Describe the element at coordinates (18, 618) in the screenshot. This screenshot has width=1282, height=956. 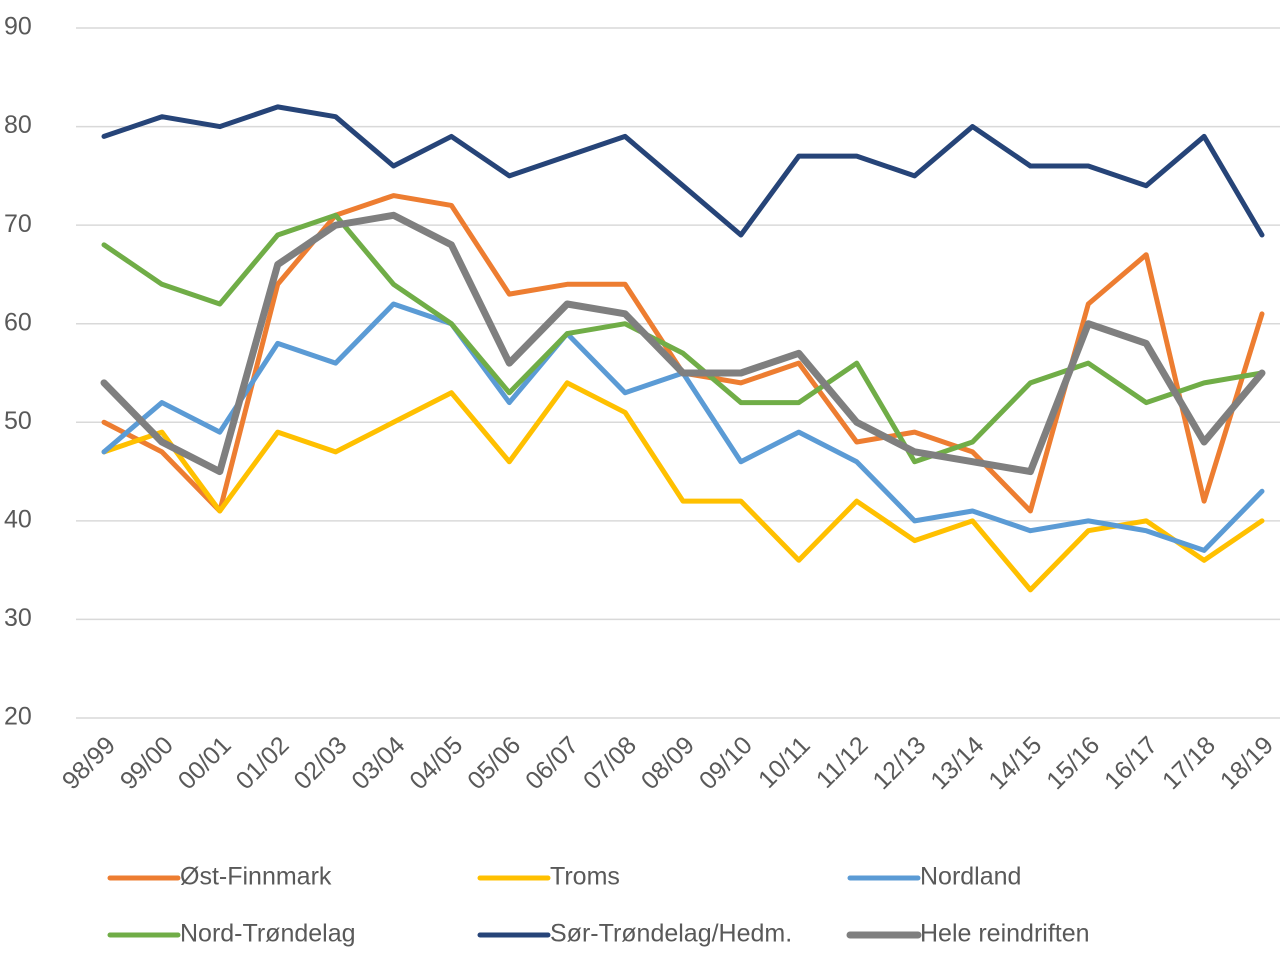
I see `y-tick-label: 30` at that location.